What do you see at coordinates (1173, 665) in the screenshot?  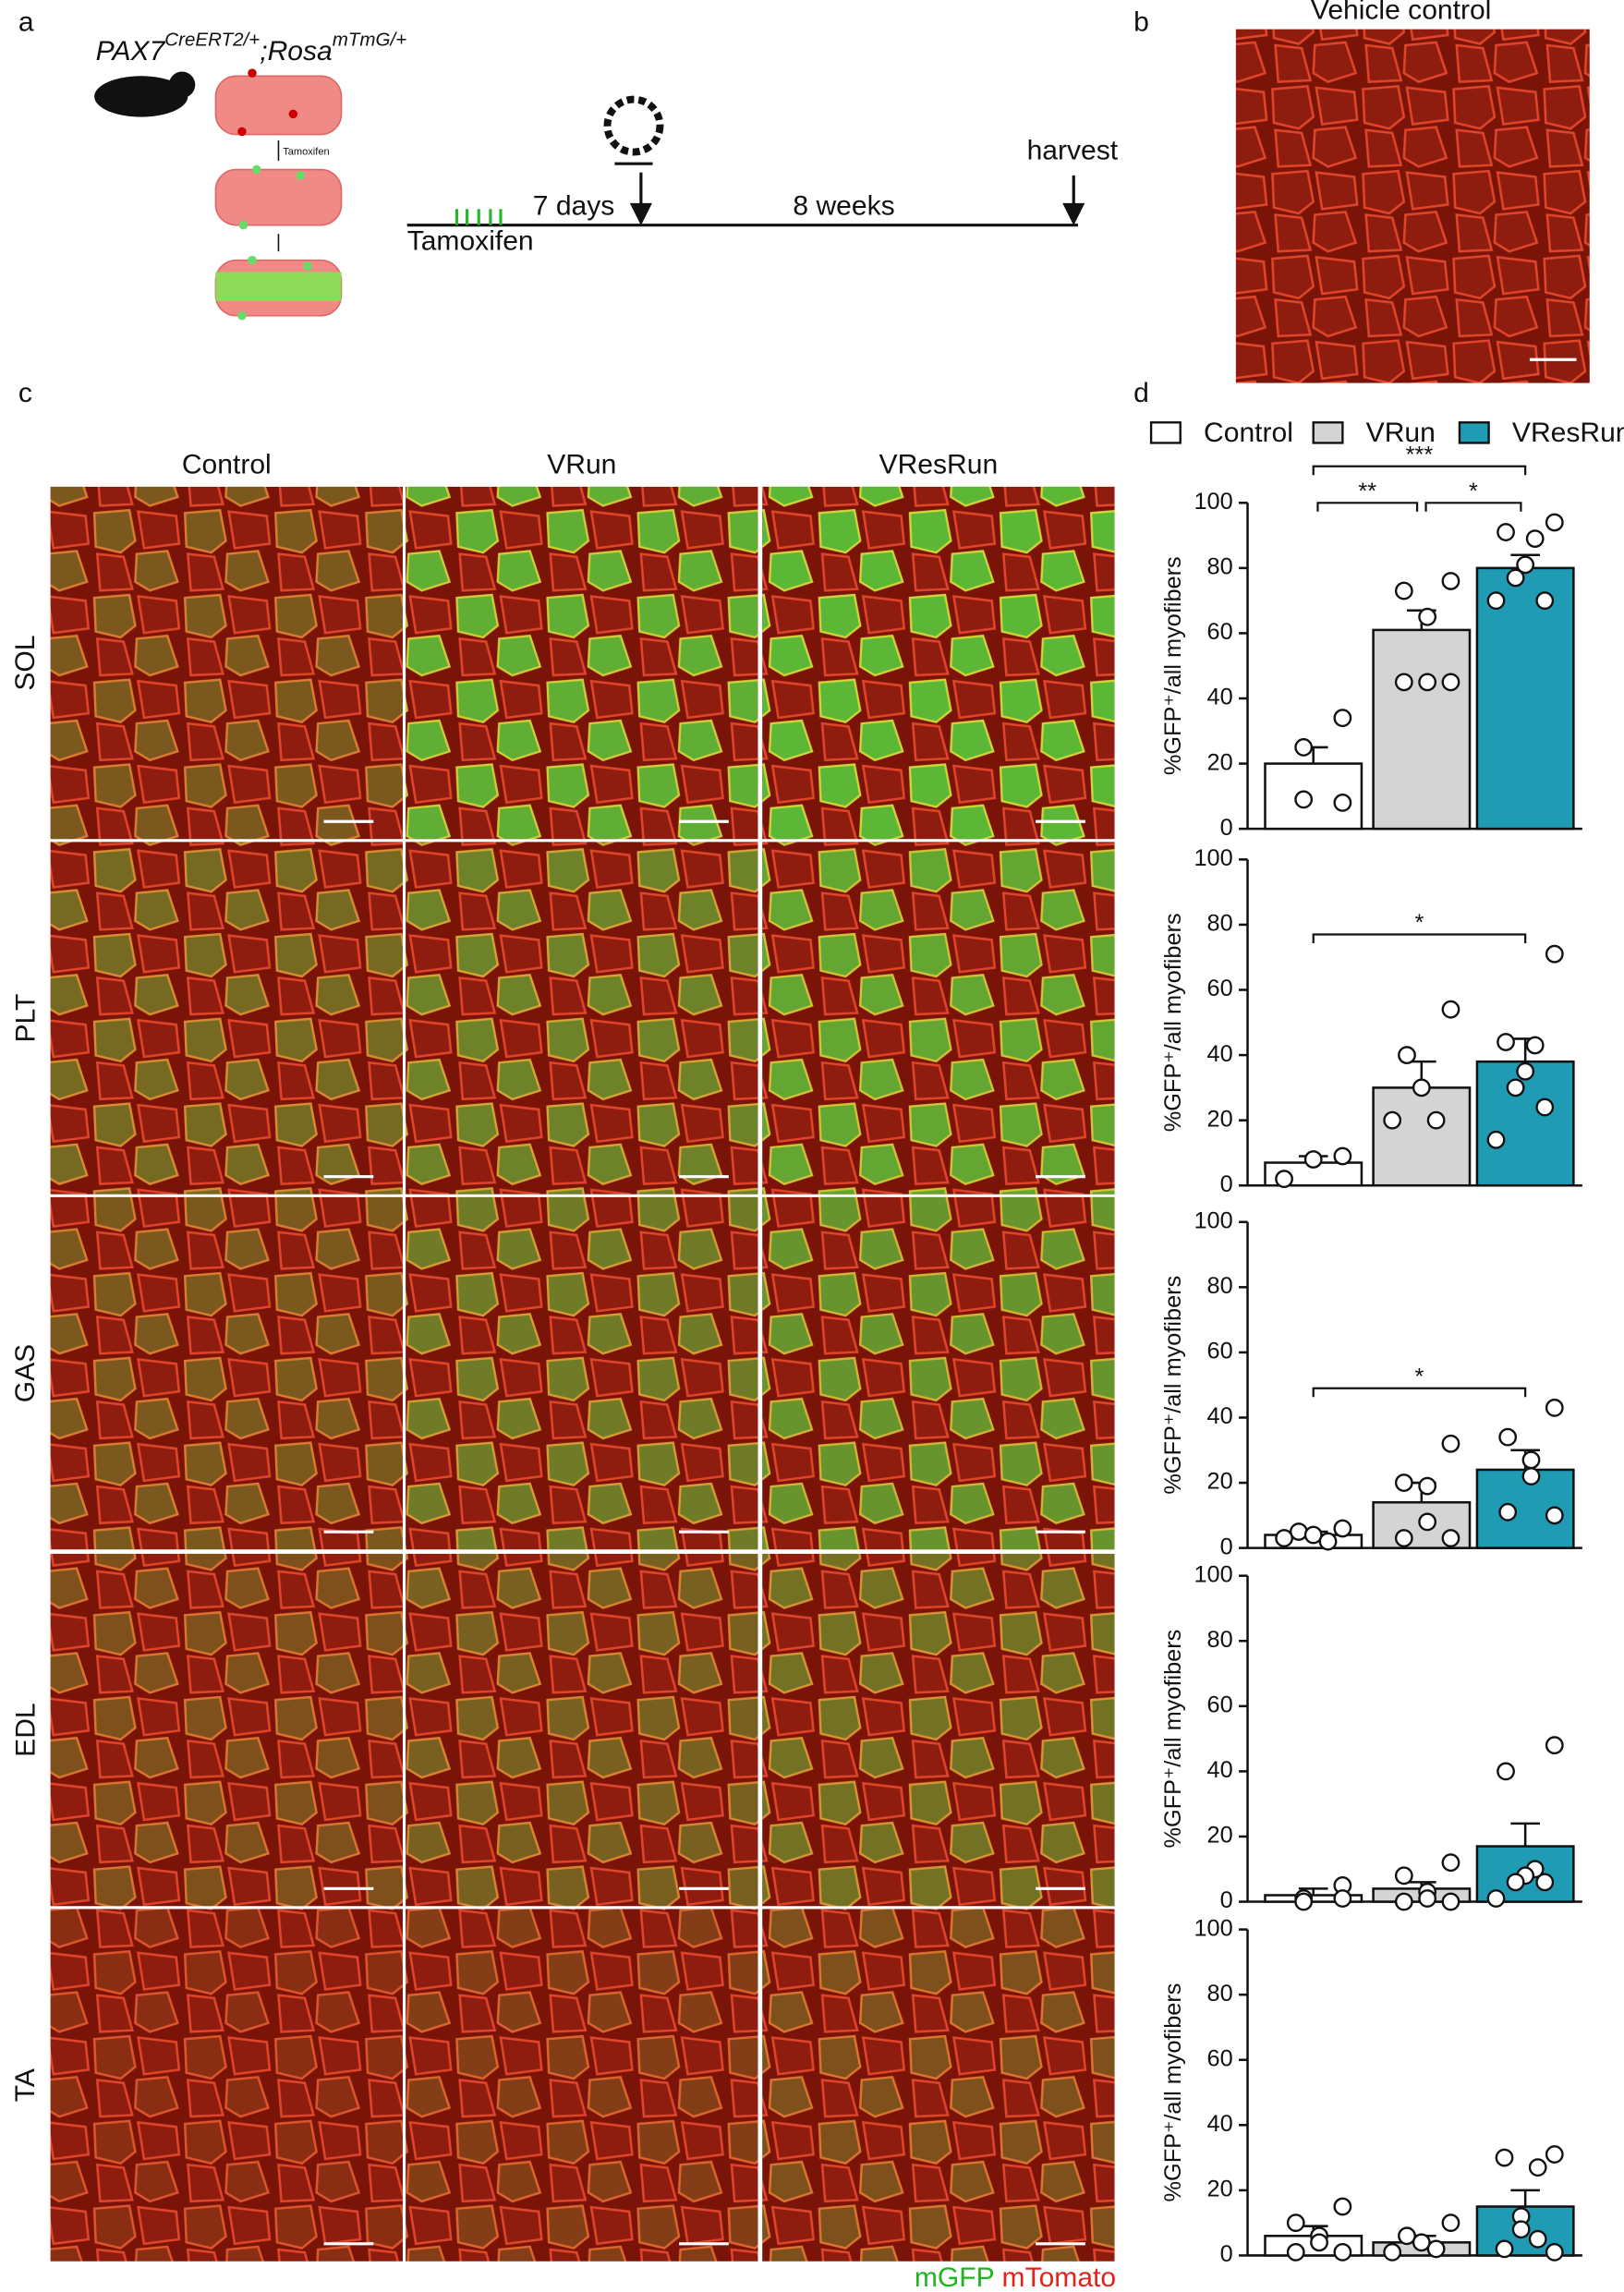 I see `y-axis-label: %GFP⁺/all myofibers` at bounding box center [1173, 665].